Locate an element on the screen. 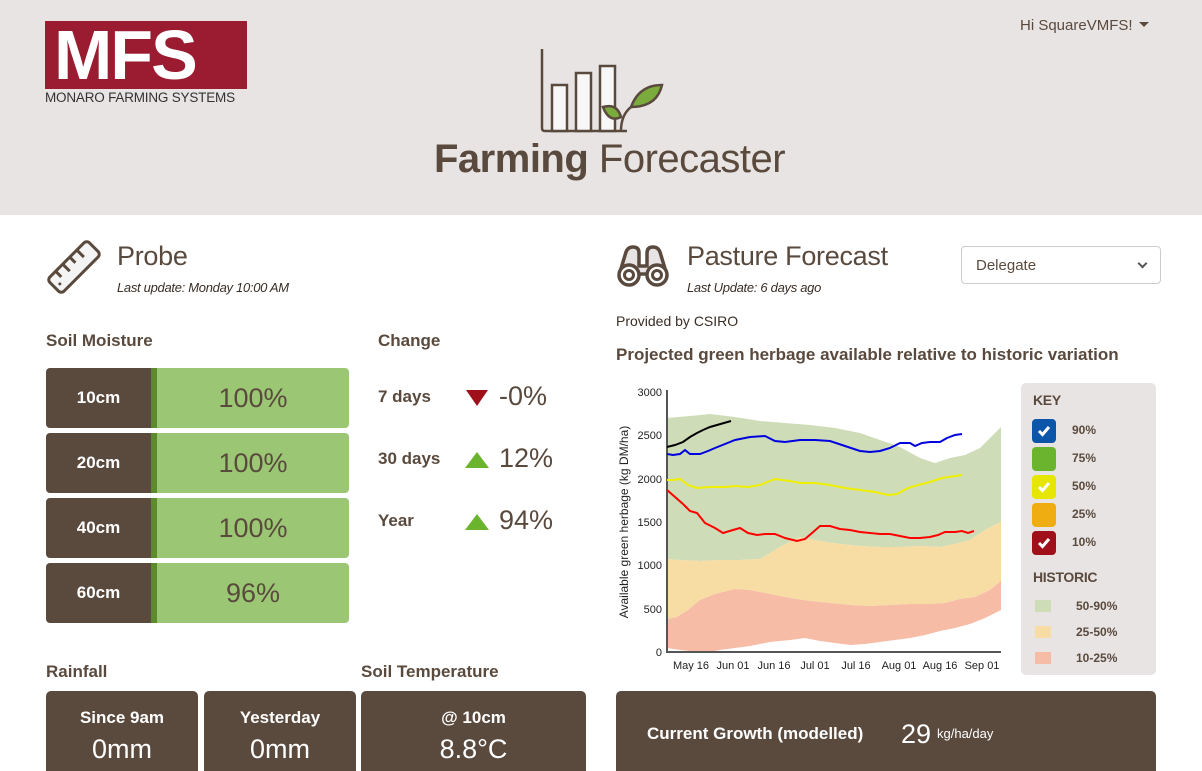 This screenshot has width=1202, height=771. key-toggle-25: 25% is located at coordinates (1092, 515).